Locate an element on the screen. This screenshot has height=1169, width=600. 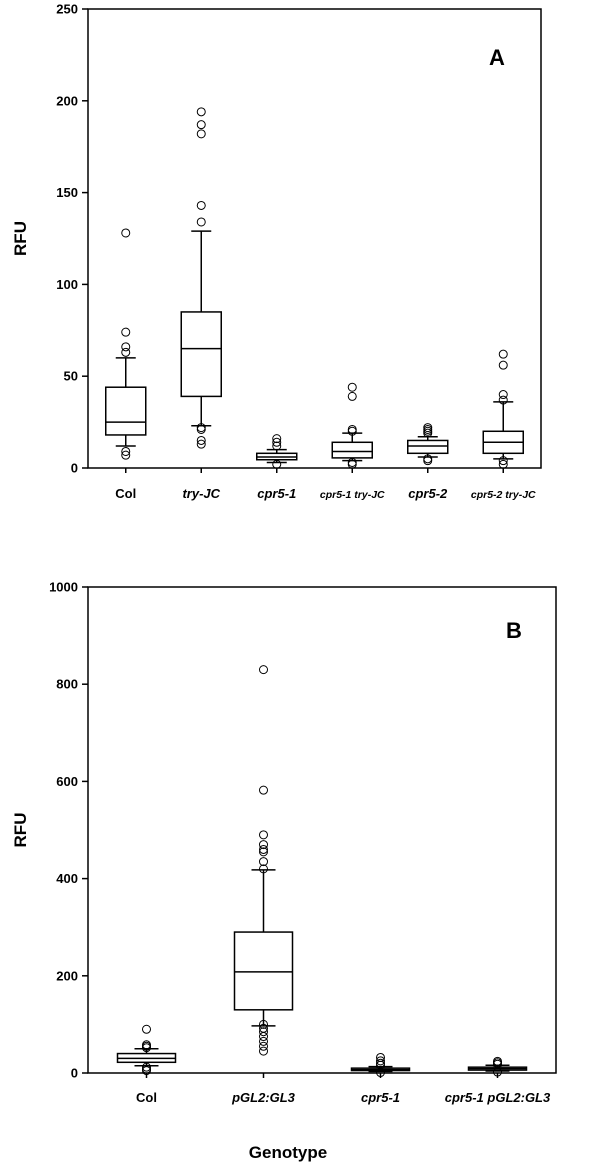
y-tick-label: 100 is located at coordinates (67, 284).